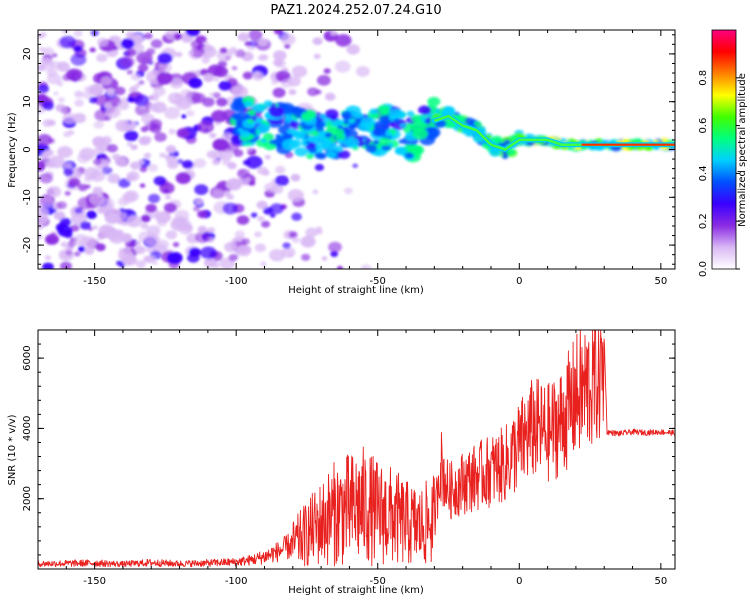  Describe the element at coordinates (719, 173) in the screenshot. I see `colorbar-ticks: 0.0 0.2 0.4 0.6 0.8` at that location.